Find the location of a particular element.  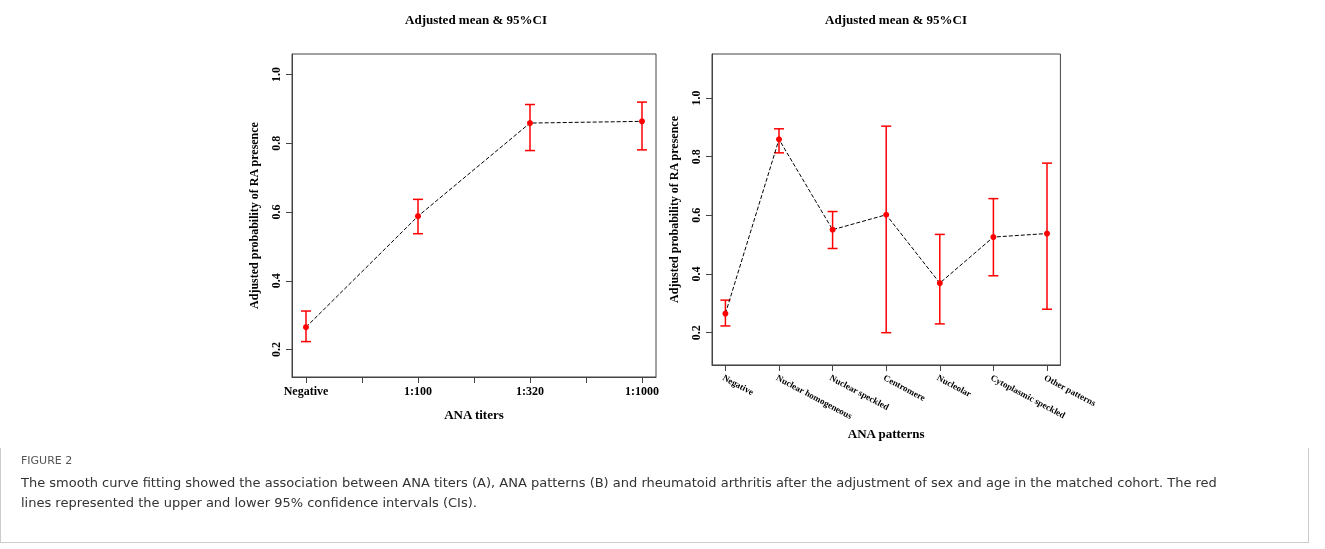

x-axis-title: ANA patterns is located at coordinates (886, 433).